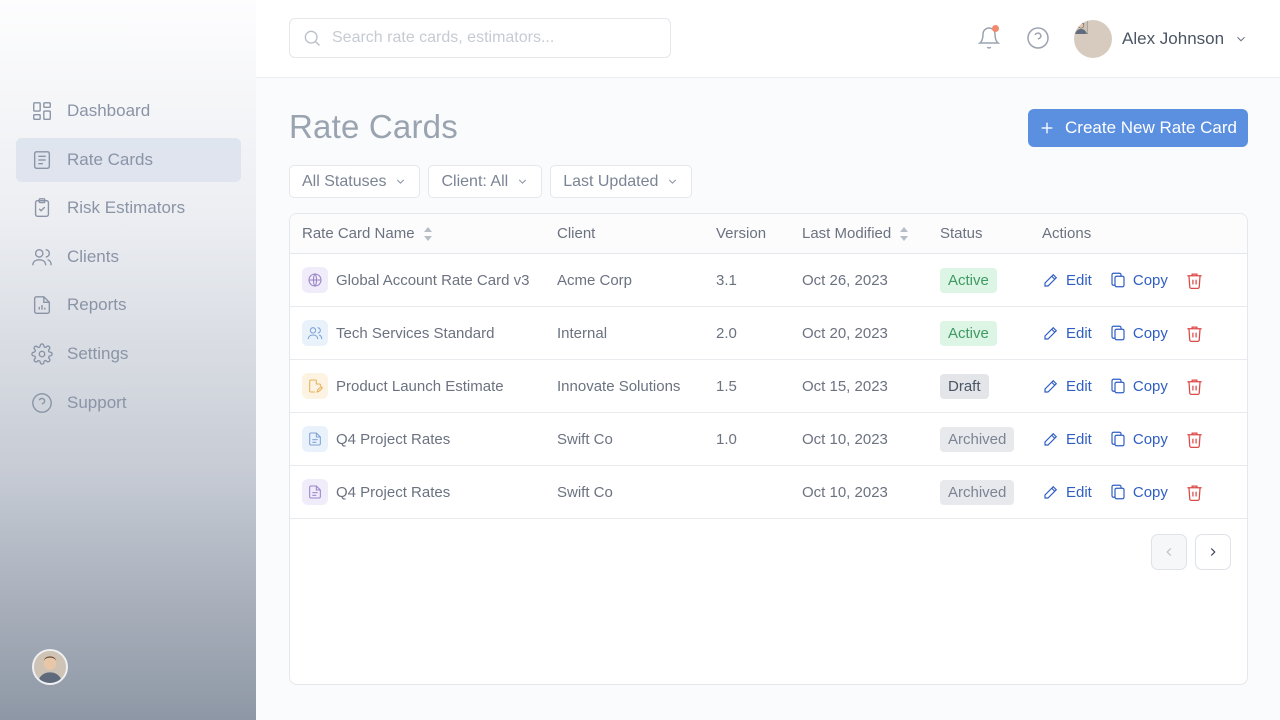 Image resolution: width=1280 pixels, height=720 pixels. Describe the element at coordinates (726, 439) in the screenshot. I see `version-cell: 1.0` at that location.